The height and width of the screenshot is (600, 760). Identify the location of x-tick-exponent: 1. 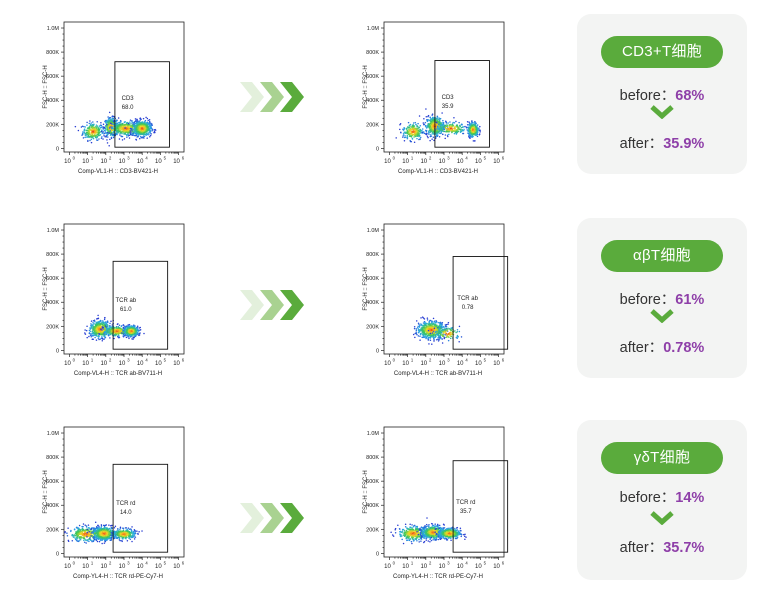
(412, 360).